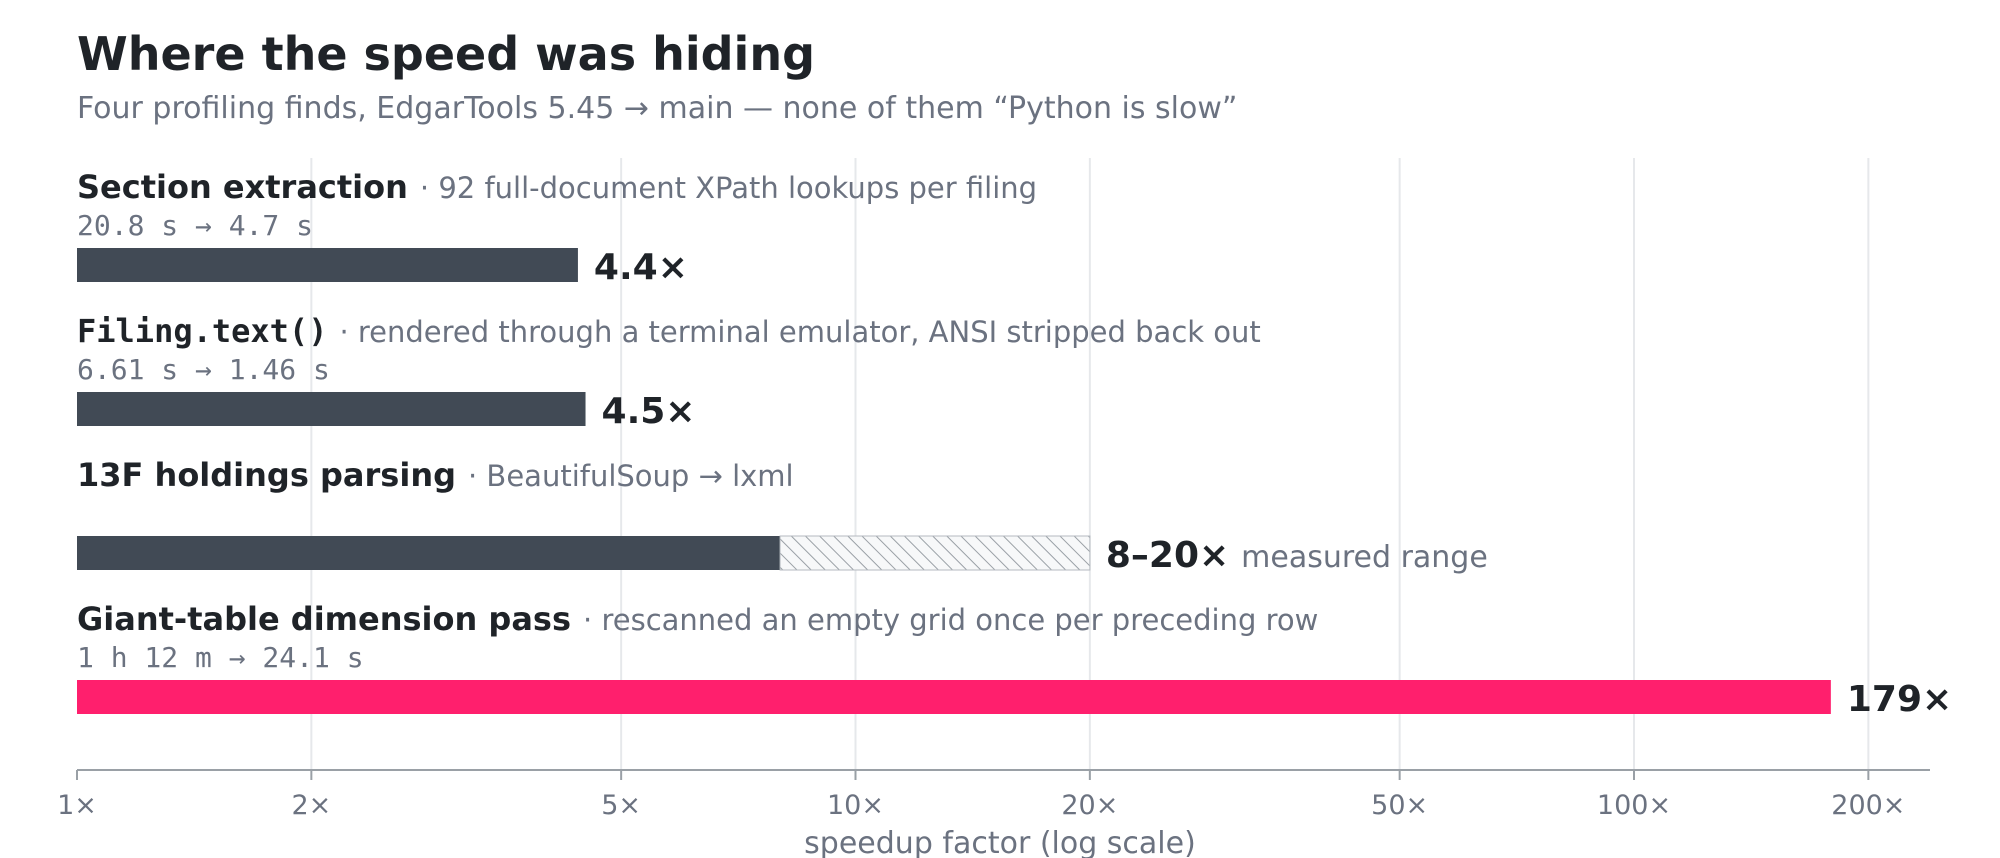  Describe the element at coordinates (1868, 805) in the screenshot. I see `x-tick-label: 200×` at that location.